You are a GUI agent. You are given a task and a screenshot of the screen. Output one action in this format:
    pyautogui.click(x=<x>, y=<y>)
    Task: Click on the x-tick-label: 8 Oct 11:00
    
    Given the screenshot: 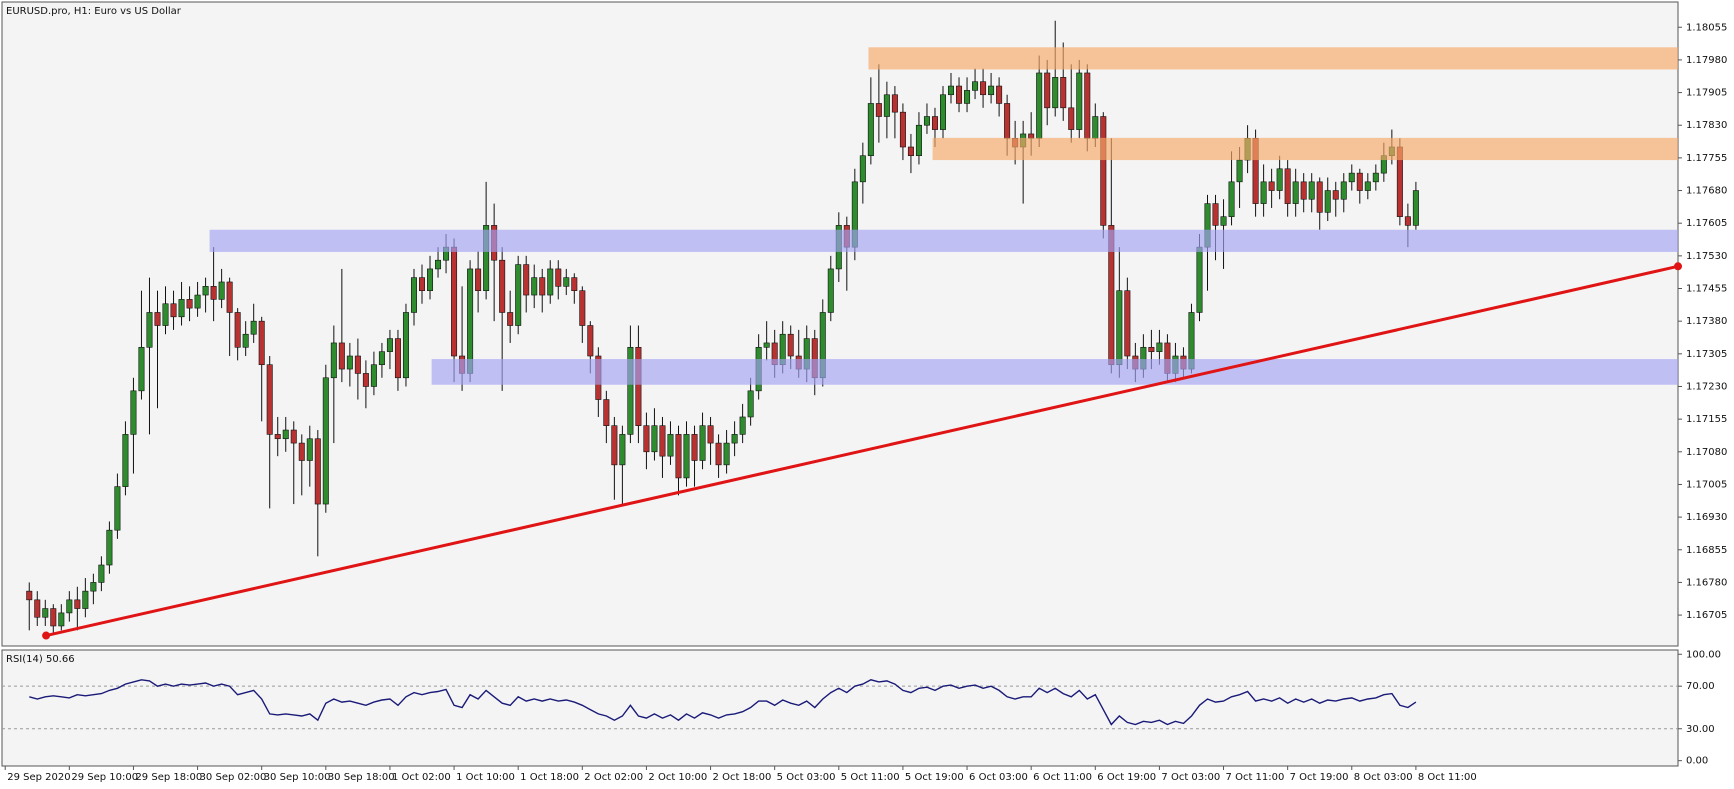 What is the action you would take?
    pyautogui.click(x=1447, y=777)
    